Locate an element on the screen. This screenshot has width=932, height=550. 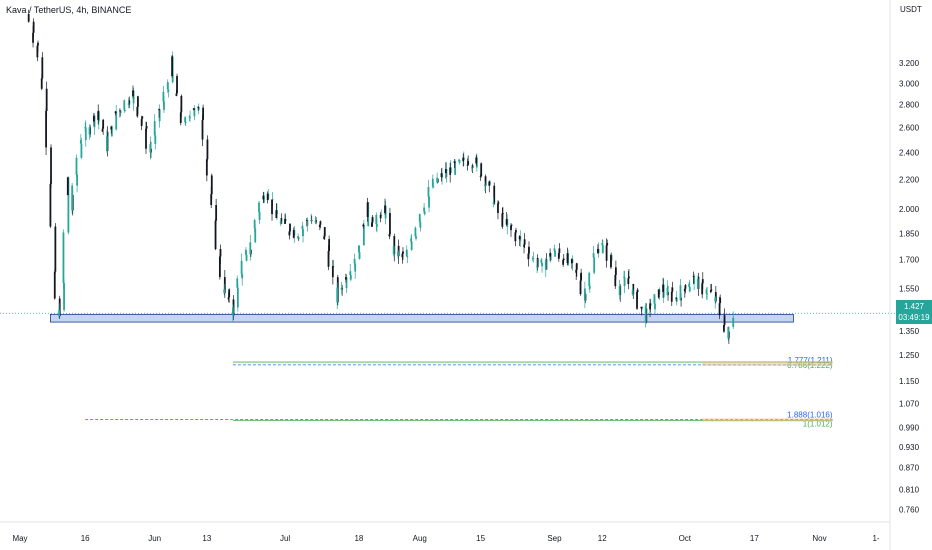
fib-target-zone is located at coordinates (767, 363).